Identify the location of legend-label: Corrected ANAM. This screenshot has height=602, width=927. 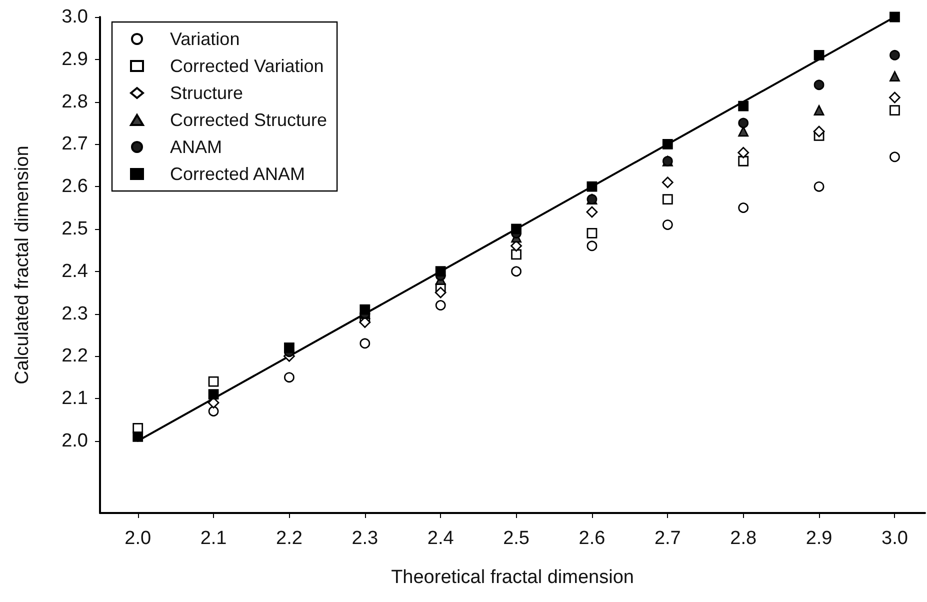
(238, 174).